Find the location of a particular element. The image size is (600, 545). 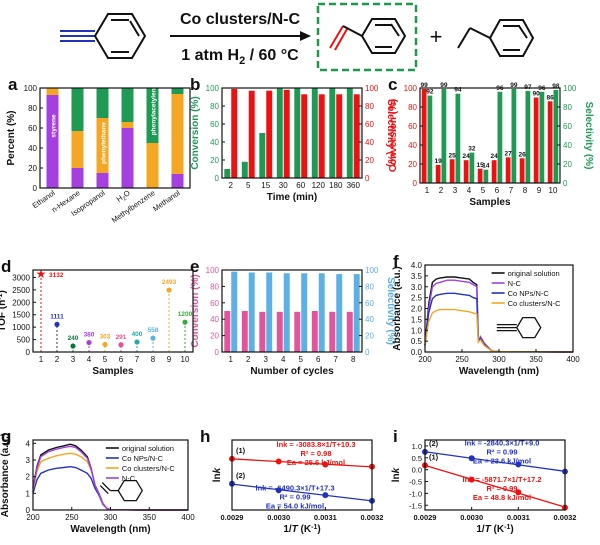

d-data-label-4: 303 is located at coordinates (105, 336).